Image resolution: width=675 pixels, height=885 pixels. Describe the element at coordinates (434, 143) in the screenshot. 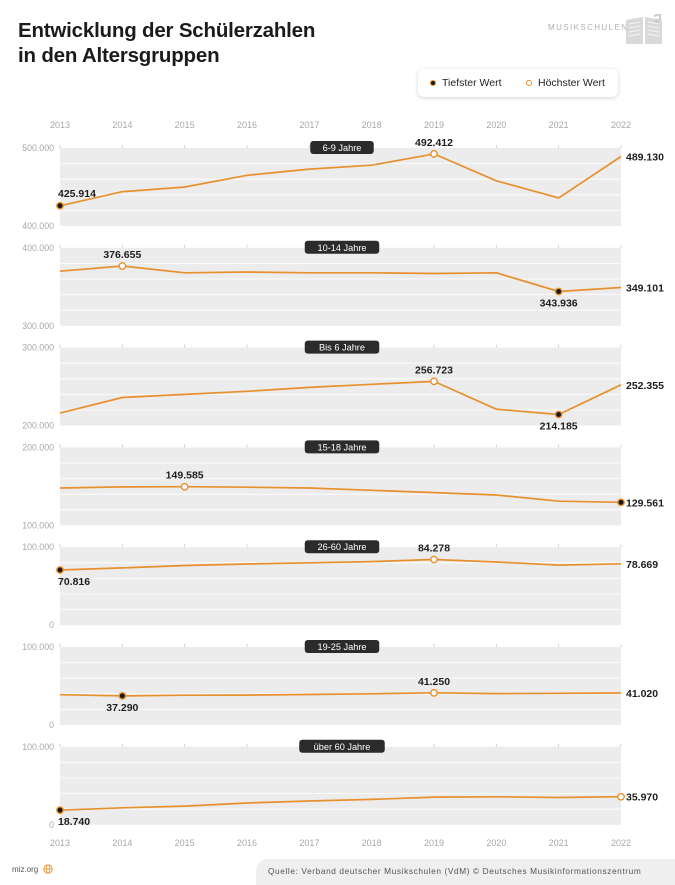

I see `high-value-label: 492.412` at that location.